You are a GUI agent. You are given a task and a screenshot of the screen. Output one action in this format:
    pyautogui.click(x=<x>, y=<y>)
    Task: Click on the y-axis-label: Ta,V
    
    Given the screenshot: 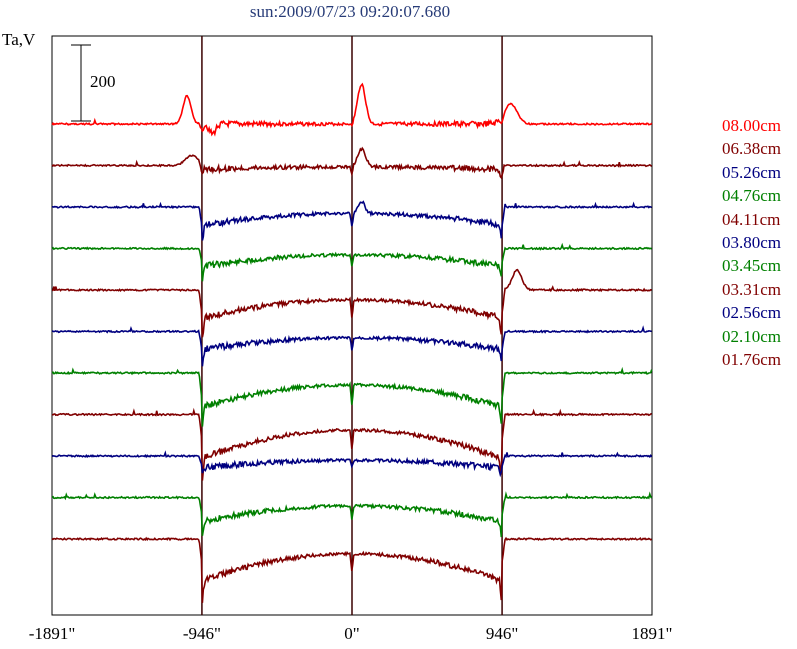 What is the action you would take?
    pyautogui.click(x=19, y=39)
    